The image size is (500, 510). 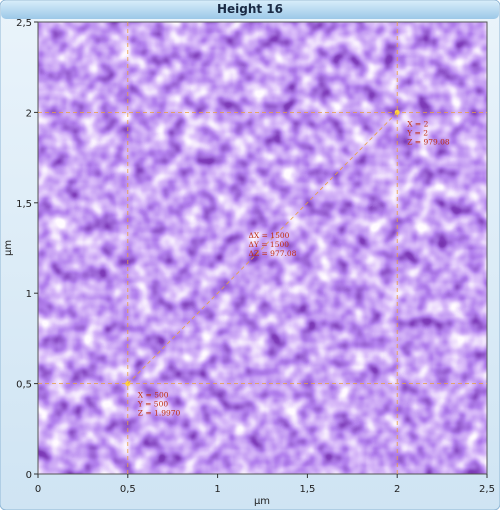 What do you see at coordinates (153, 395) in the screenshot?
I see `cursor-label: X = 500` at bounding box center [153, 395].